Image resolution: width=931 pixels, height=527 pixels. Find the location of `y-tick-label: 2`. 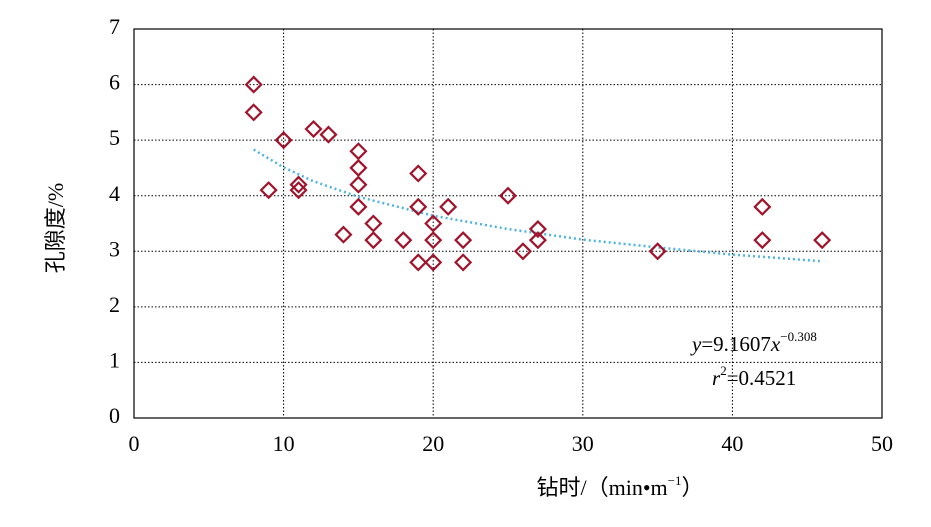

y-tick-label: 2 is located at coordinates (114, 304).